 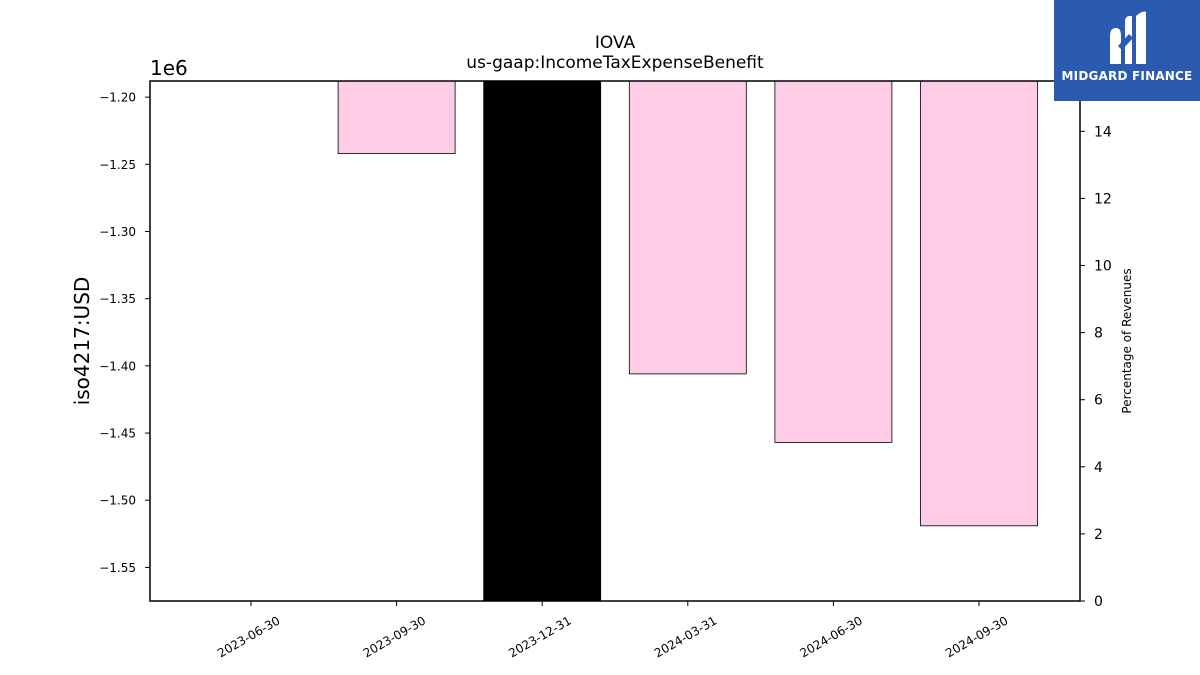 What do you see at coordinates (685, 636) in the screenshot?
I see `x-tick-label: 2024-03-31` at bounding box center [685, 636].